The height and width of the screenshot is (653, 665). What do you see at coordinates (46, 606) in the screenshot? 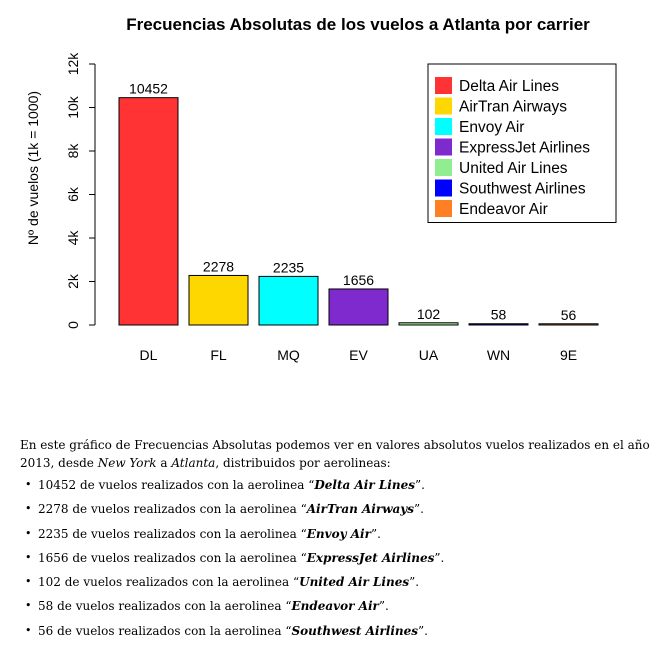
I see `item-count: 58` at bounding box center [46, 606].